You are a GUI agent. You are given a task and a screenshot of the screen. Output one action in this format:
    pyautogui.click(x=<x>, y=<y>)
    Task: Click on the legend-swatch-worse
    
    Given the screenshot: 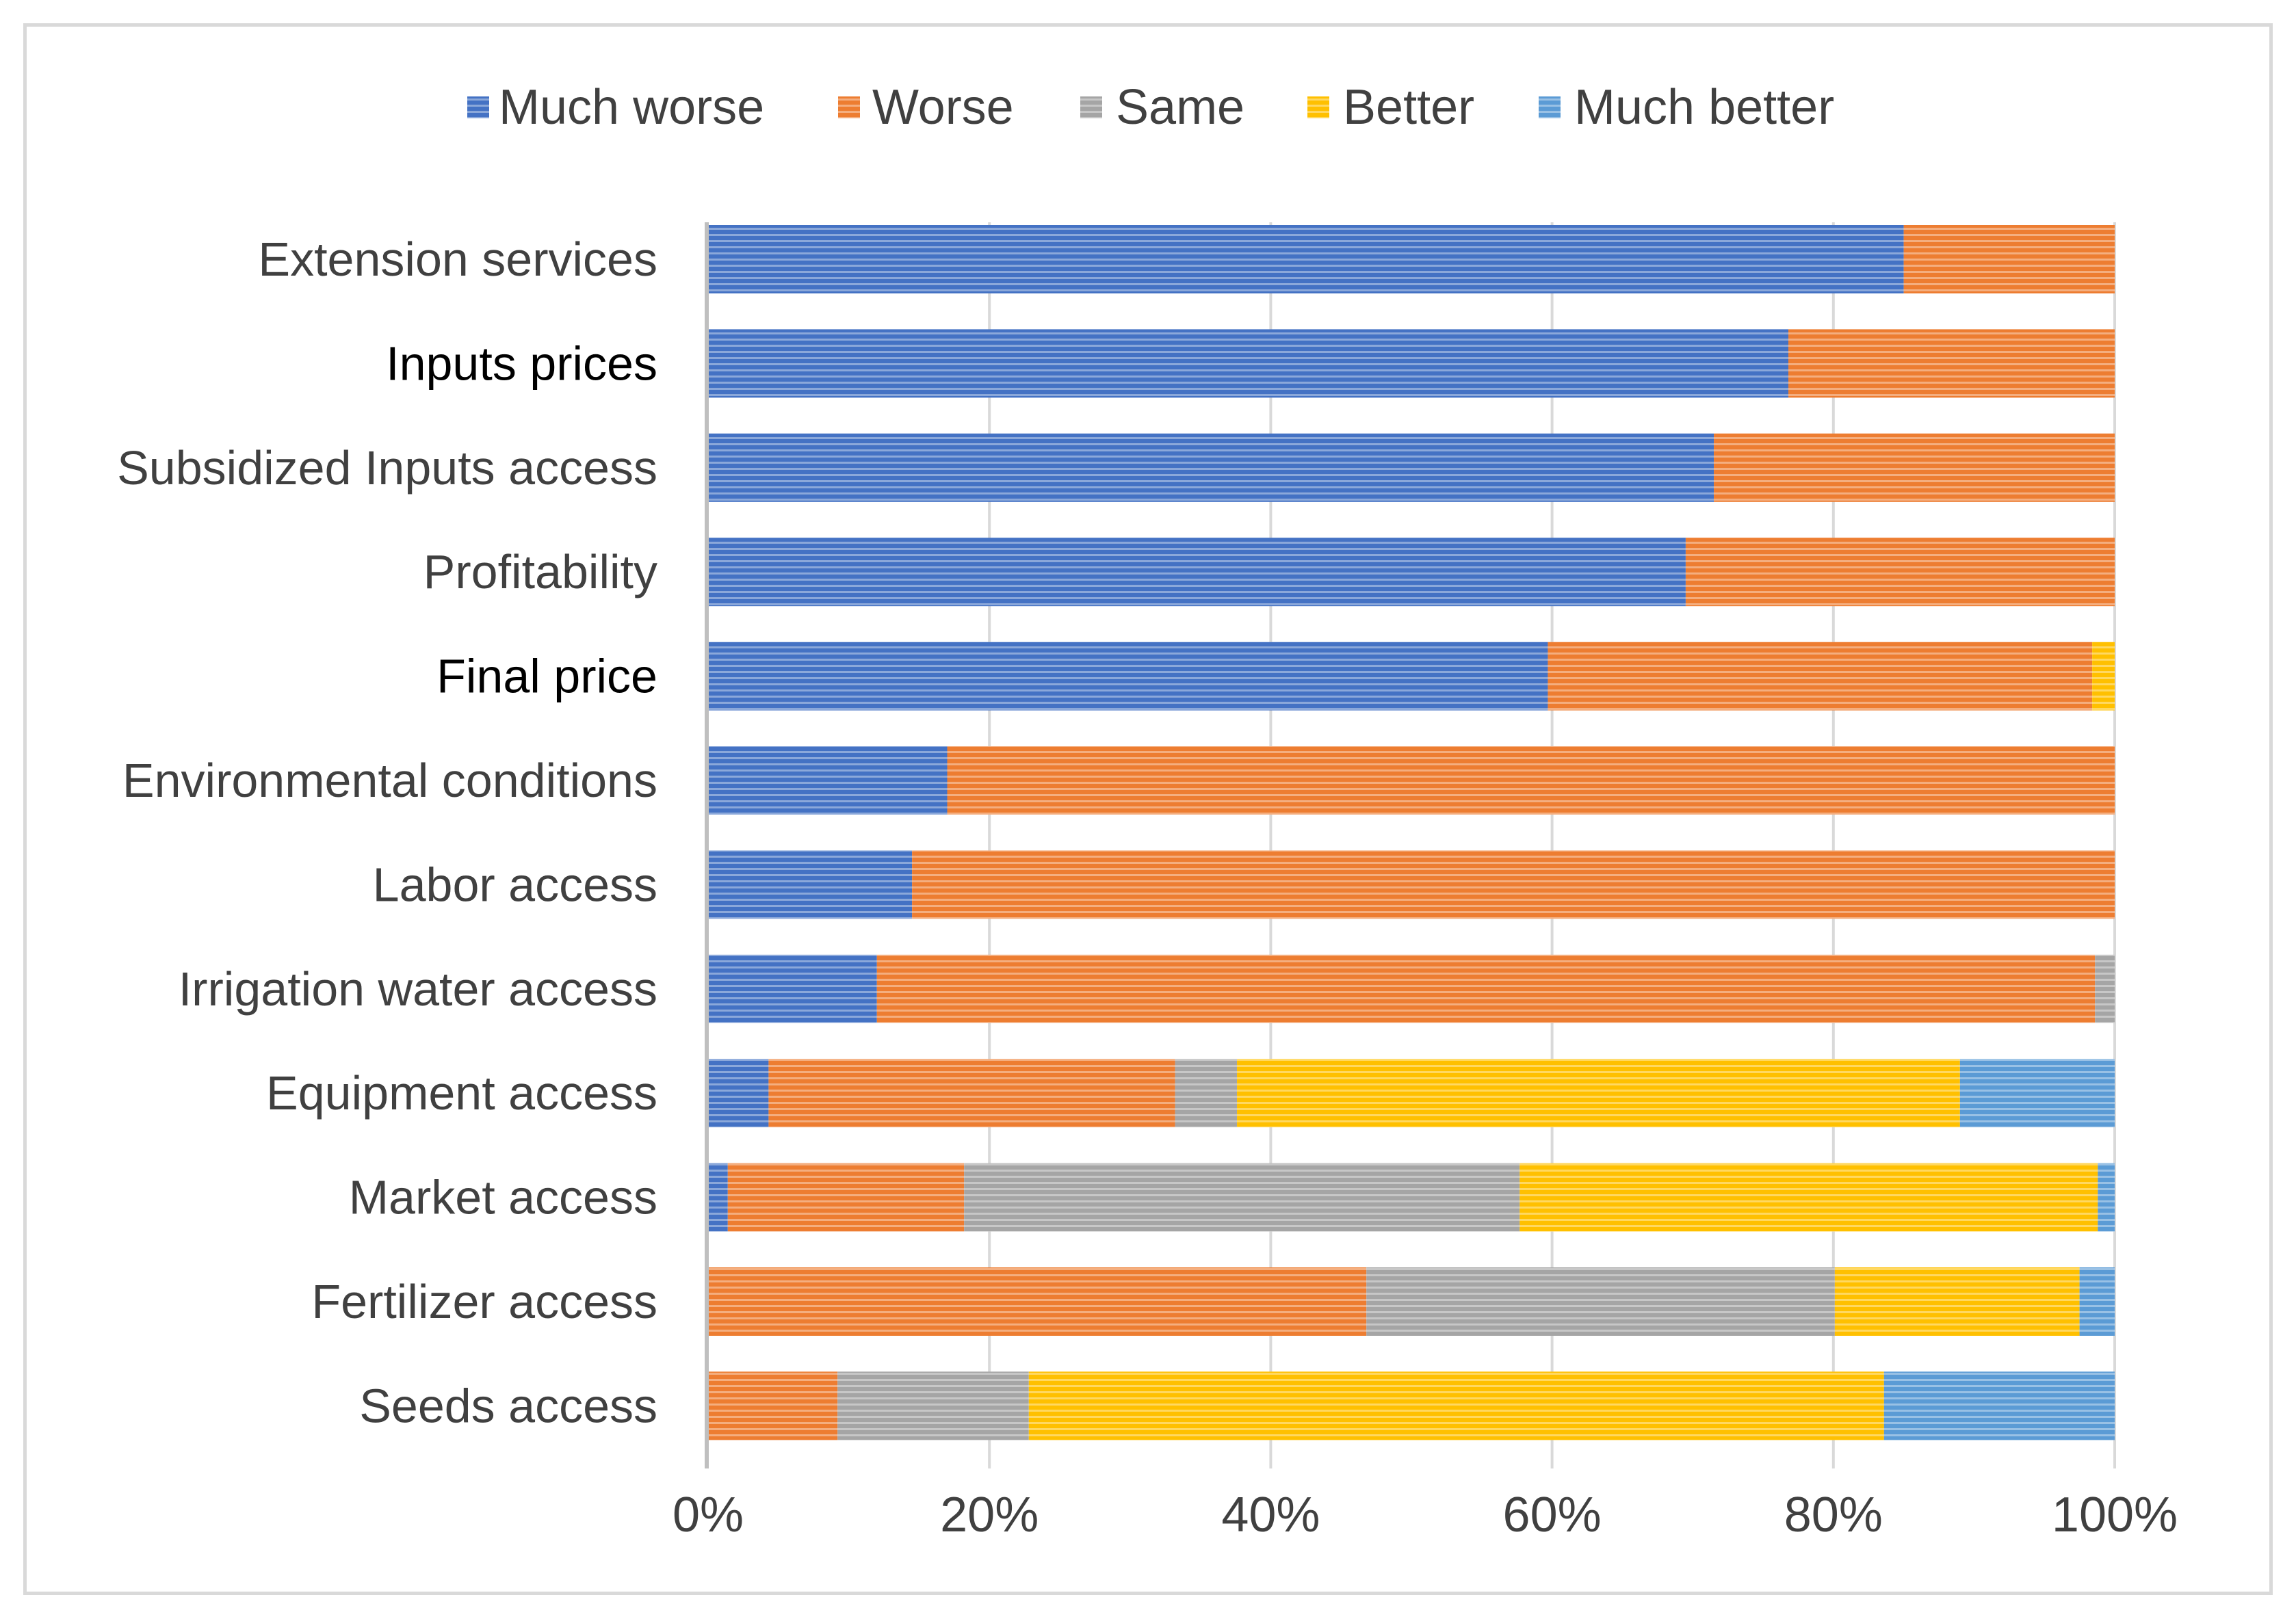 What is the action you would take?
    pyautogui.click(x=849, y=107)
    